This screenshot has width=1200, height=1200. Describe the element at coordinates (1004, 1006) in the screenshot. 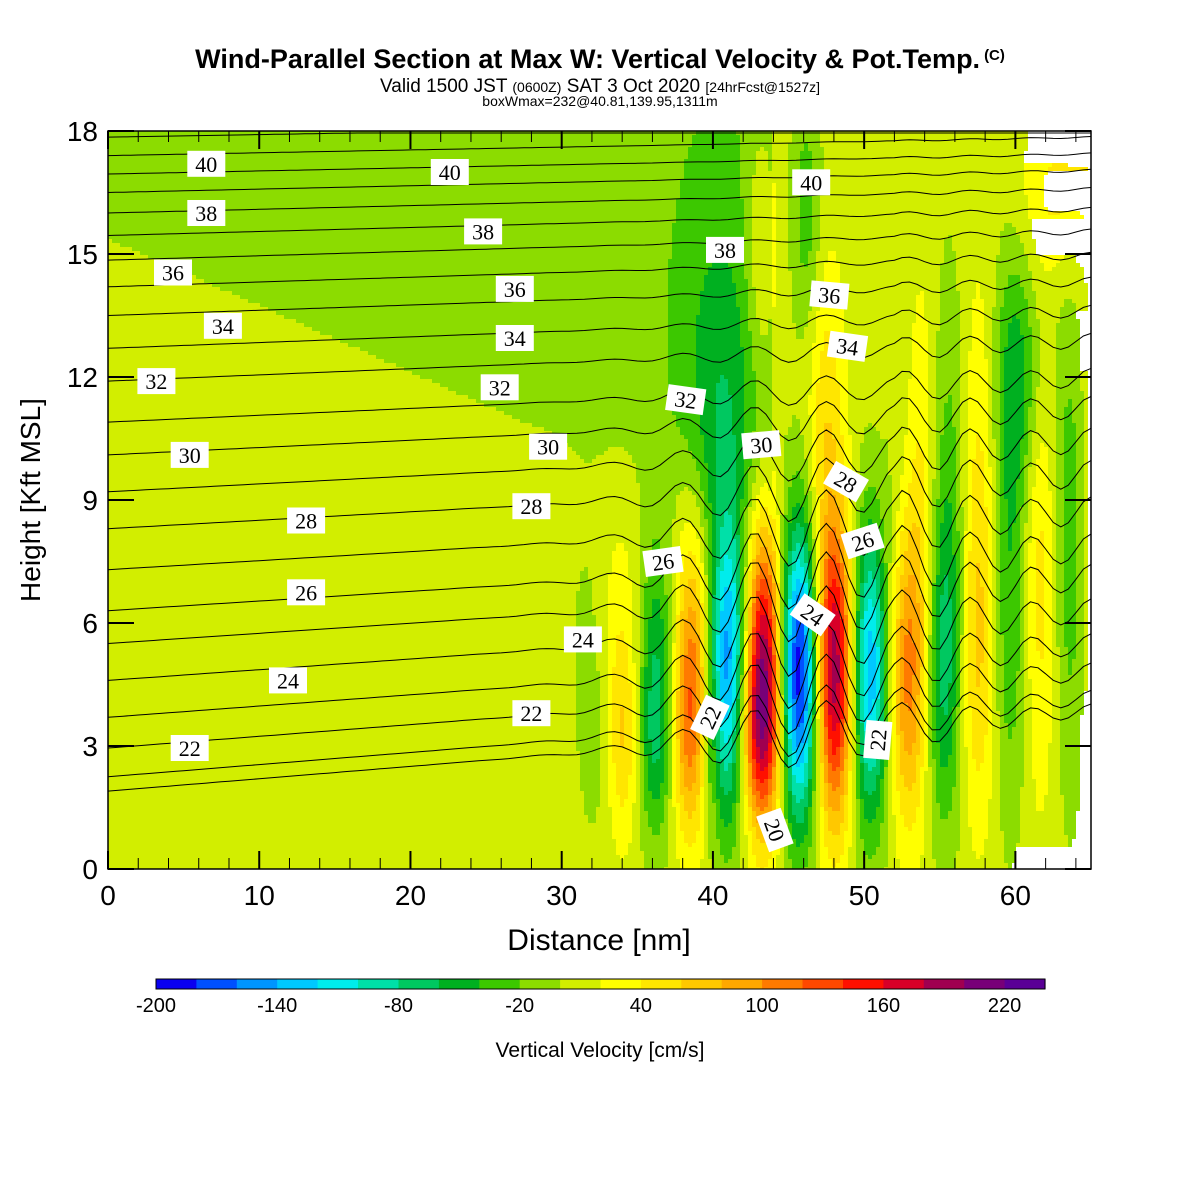

I see `colorbar-tick-label: 220` at that location.